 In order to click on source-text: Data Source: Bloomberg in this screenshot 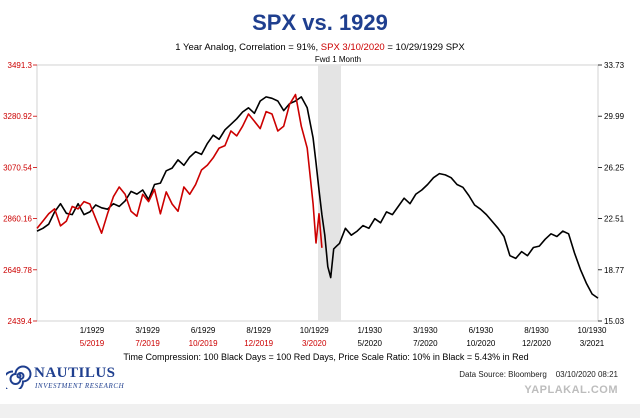, I will do `click(503, 374)`.